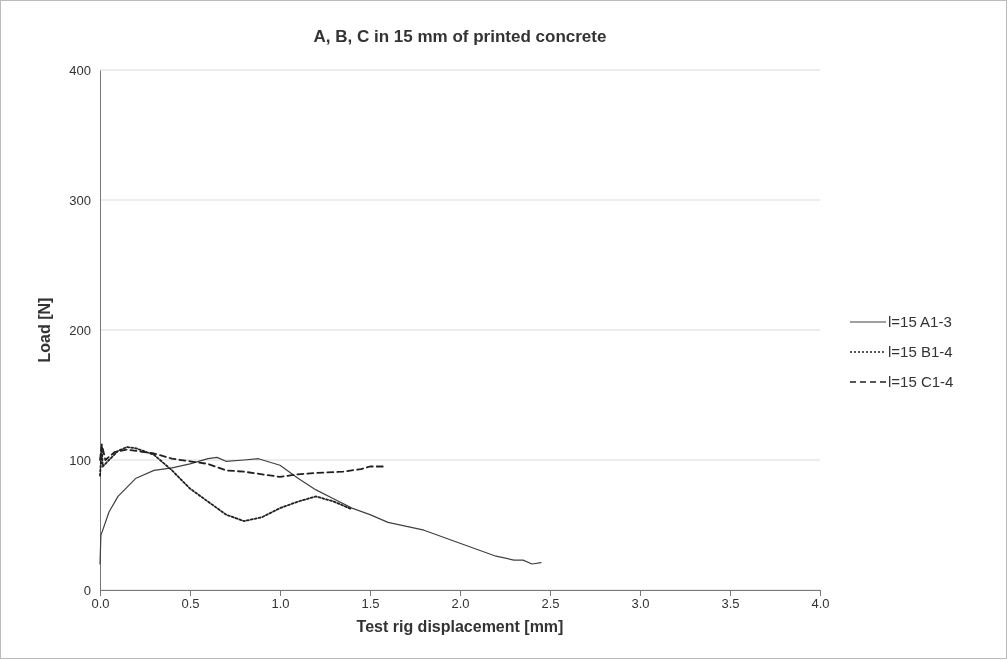  What do you see at coordinates (190, 604) in the screenshot?
I see `x-tick-label: 0.5` at bounding box center [190, 604].